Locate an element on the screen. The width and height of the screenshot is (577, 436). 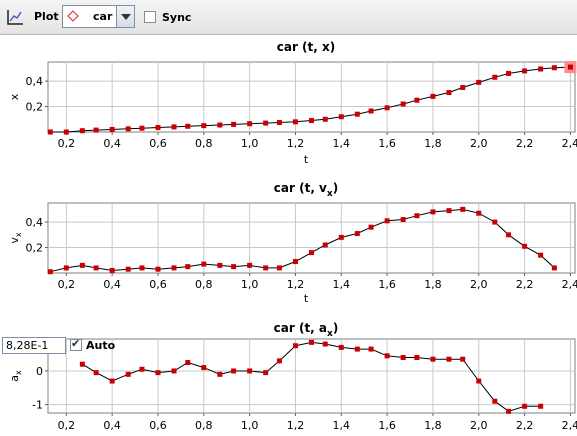
chart-title: car (t, ax) is located at coordinates (306, 330).